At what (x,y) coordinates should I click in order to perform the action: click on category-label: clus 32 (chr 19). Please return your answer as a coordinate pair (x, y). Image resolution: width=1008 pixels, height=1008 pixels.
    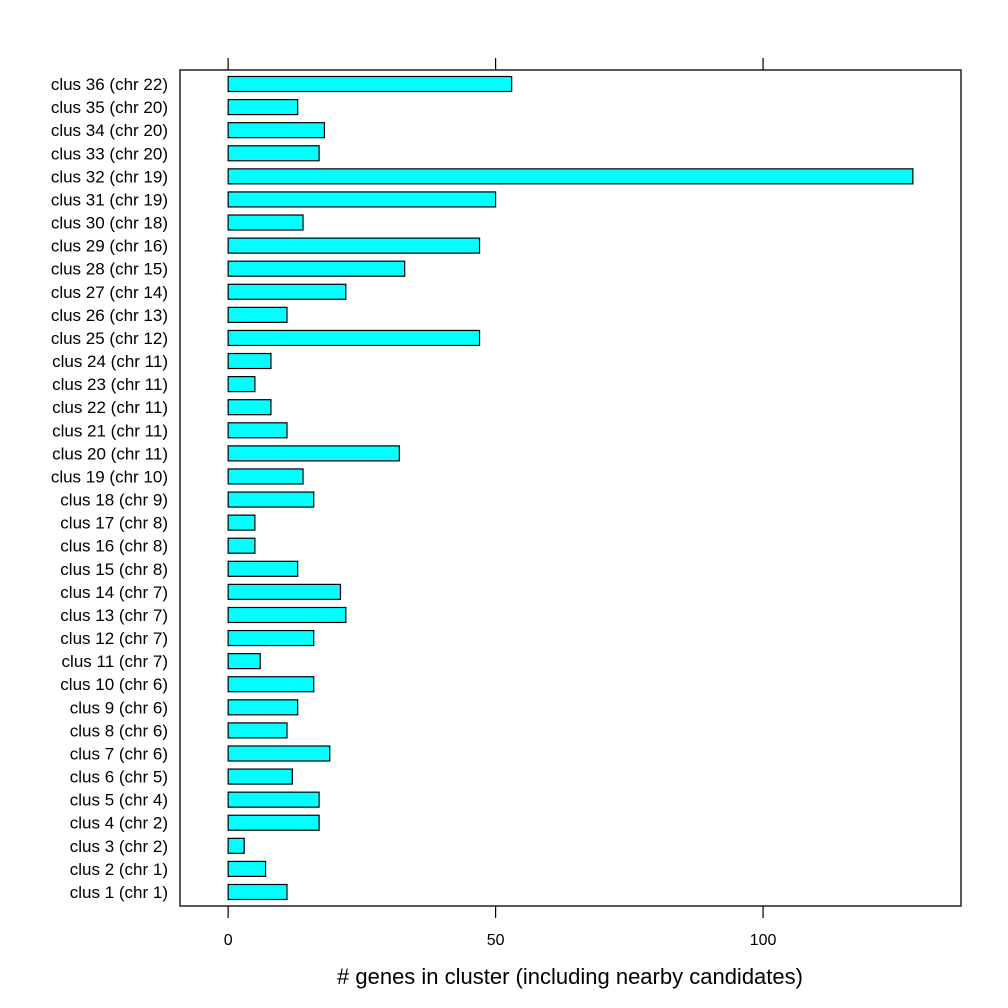
    Looking at the image, I should click on (109, 176).